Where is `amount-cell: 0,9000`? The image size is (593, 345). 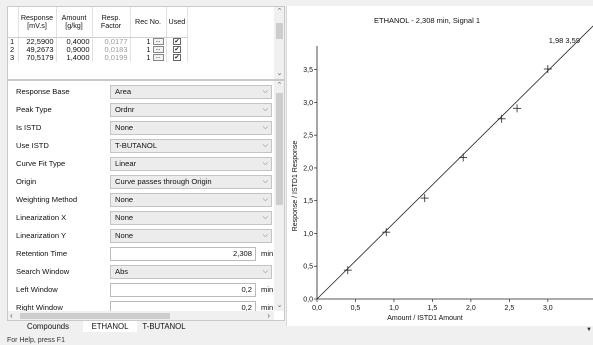
amount-cell: 0,9000 is located at coordinates (74, 49).